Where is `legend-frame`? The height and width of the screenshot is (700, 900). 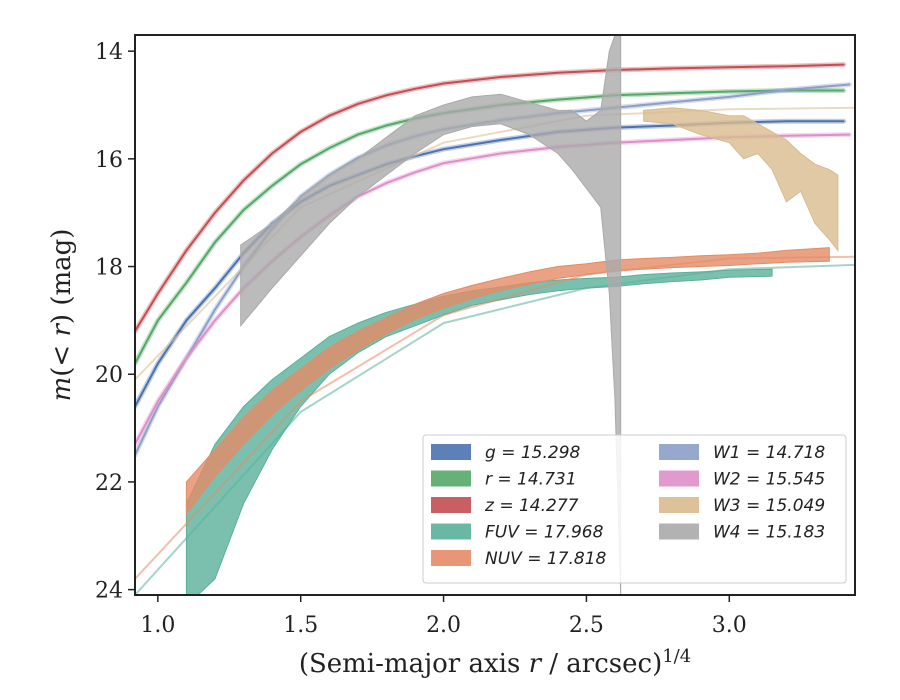
legend-frame is located at coordinates (634, 509).